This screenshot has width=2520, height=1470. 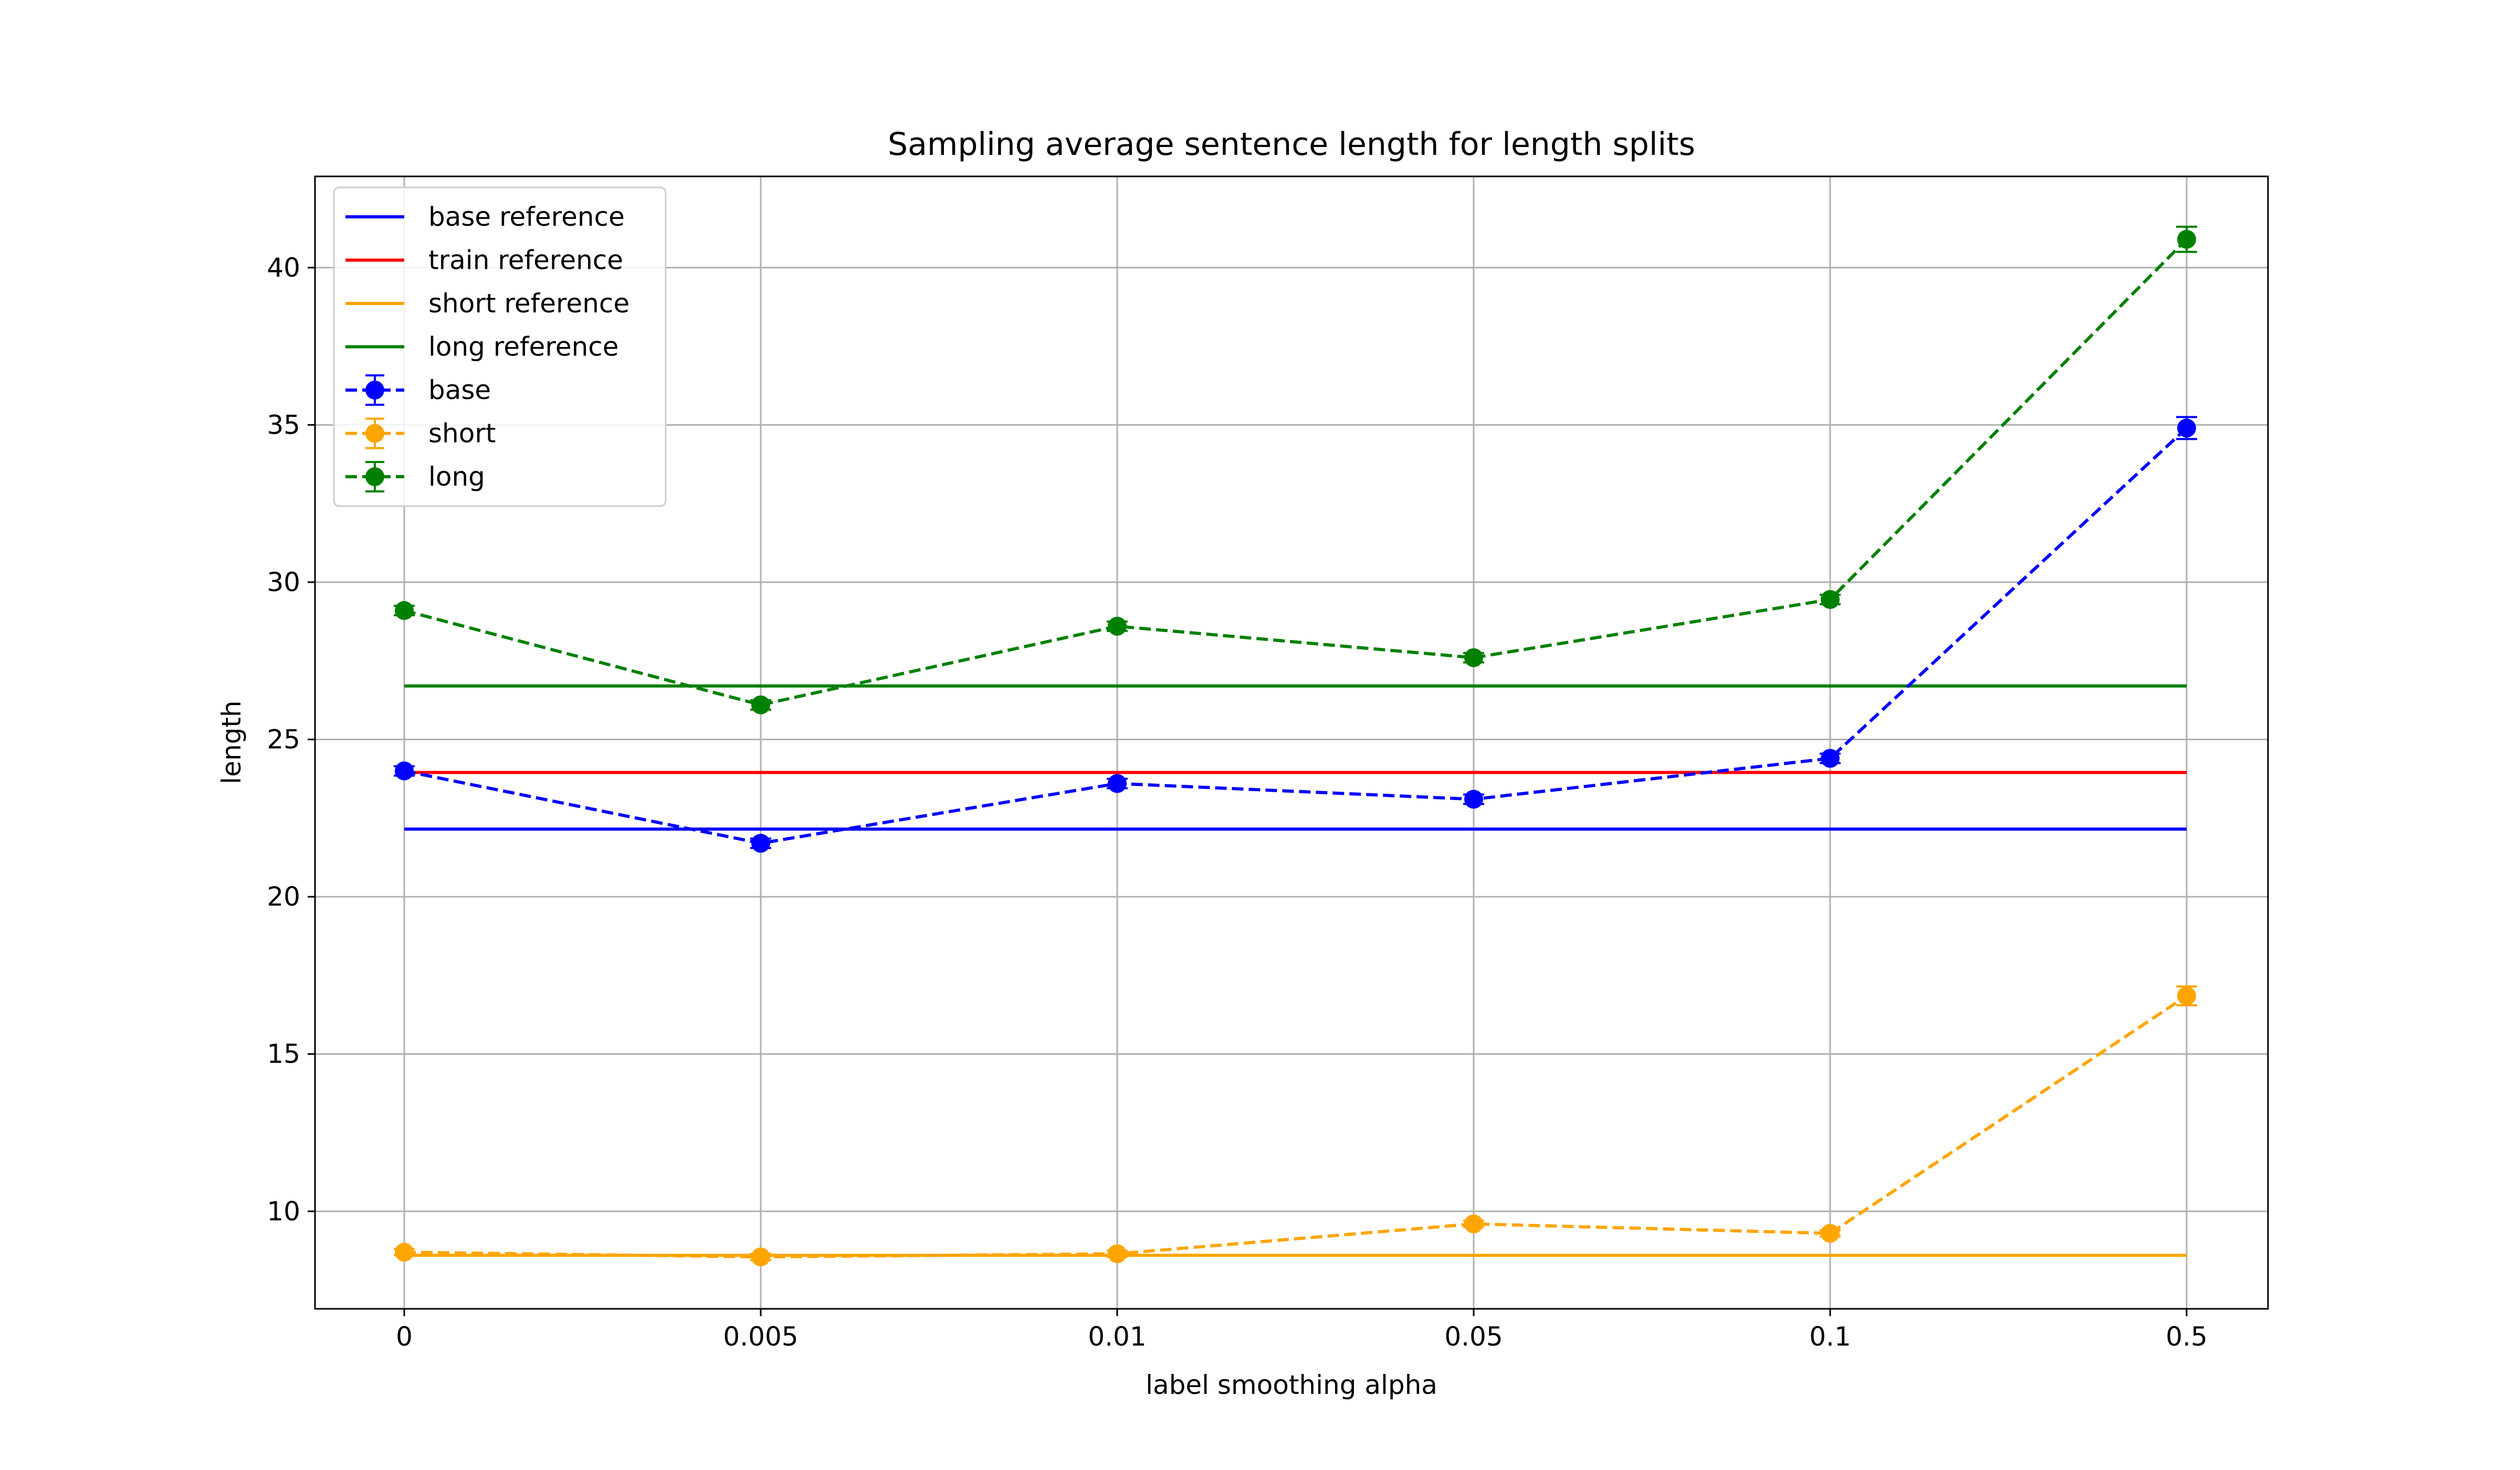 I want to click on legend-label: long reference, so click(x=523, y=347).